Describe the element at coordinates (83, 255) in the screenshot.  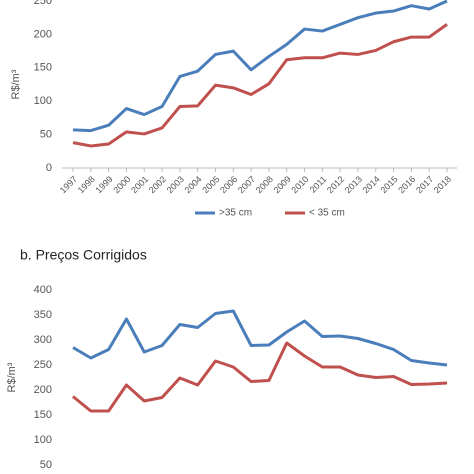
I see `chart-title: b. Preços Corrigidos` at that location.